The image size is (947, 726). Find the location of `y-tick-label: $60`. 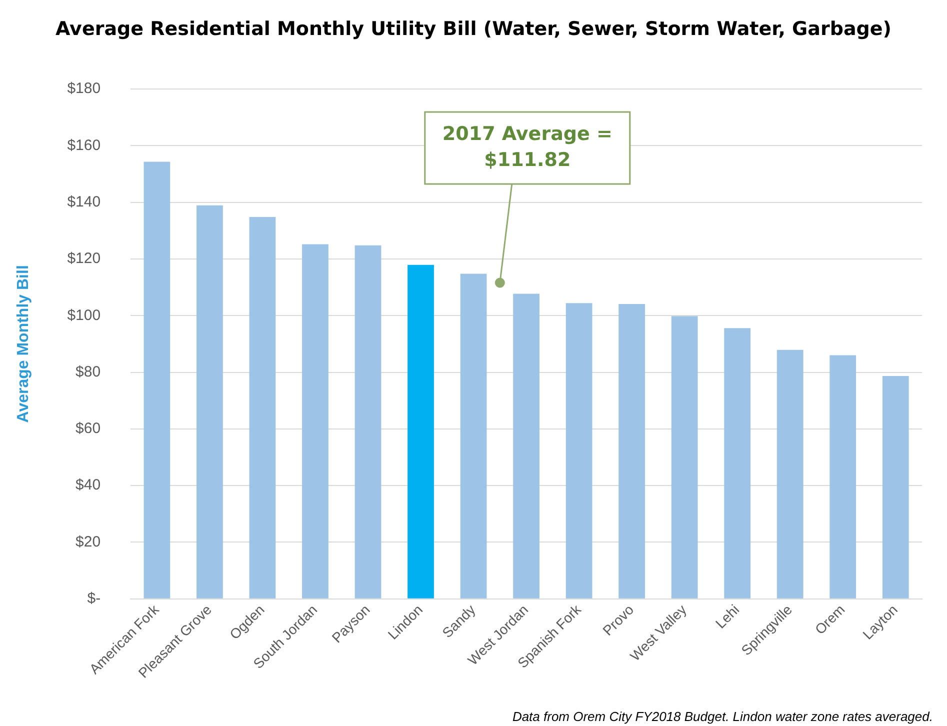

y-tick-label: $60 is located at coordinates (88, 429).